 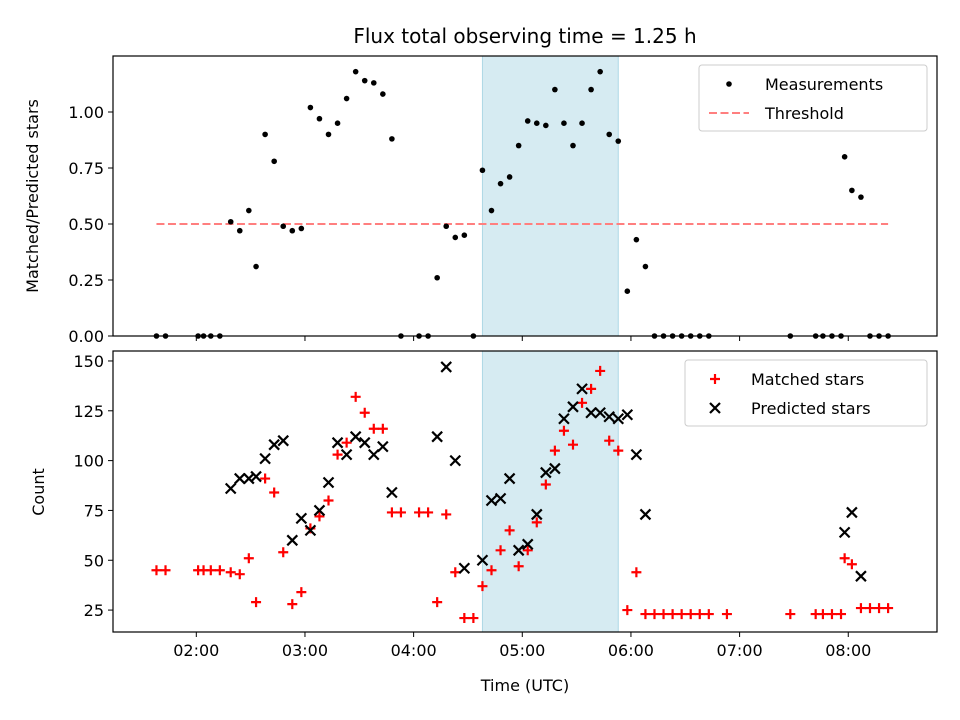 I want to click on legend: Matched stars Predicted stars, so click(x=806, y=393).